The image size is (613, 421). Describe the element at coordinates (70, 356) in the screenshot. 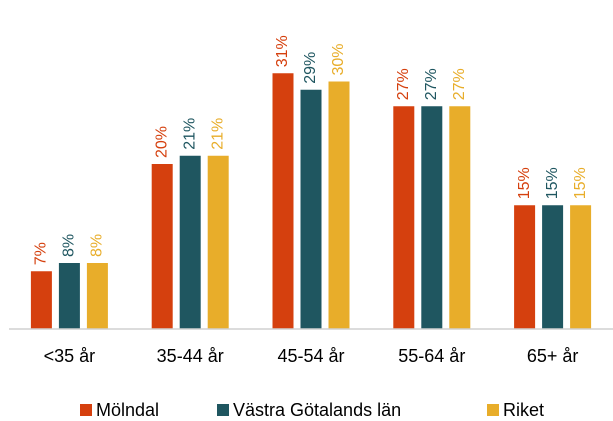

I see `x-tick-label: <35 år` at that location.